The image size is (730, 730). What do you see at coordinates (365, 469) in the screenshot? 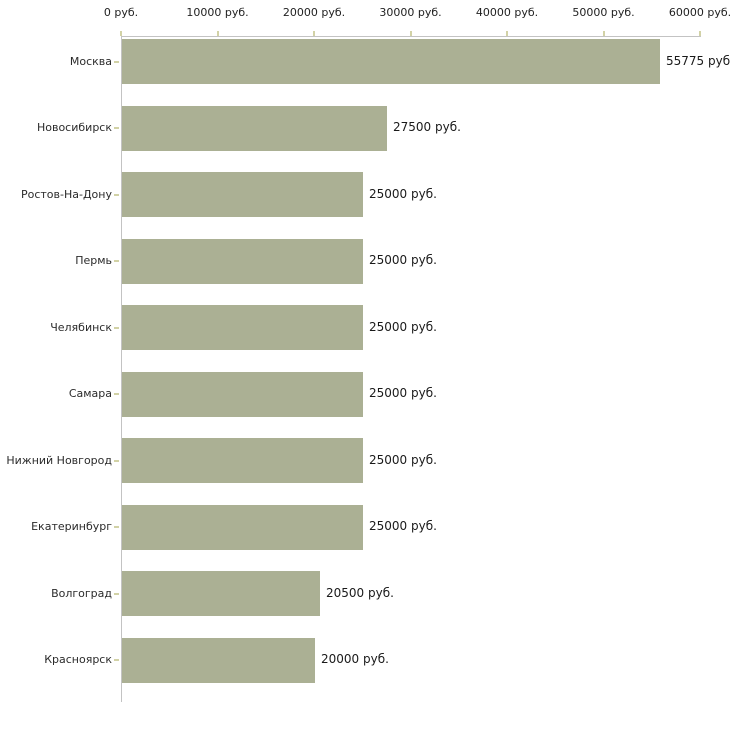
I see `chart-row: Нижний Новгород 25000 руб.` at bounding box center [365, 469].